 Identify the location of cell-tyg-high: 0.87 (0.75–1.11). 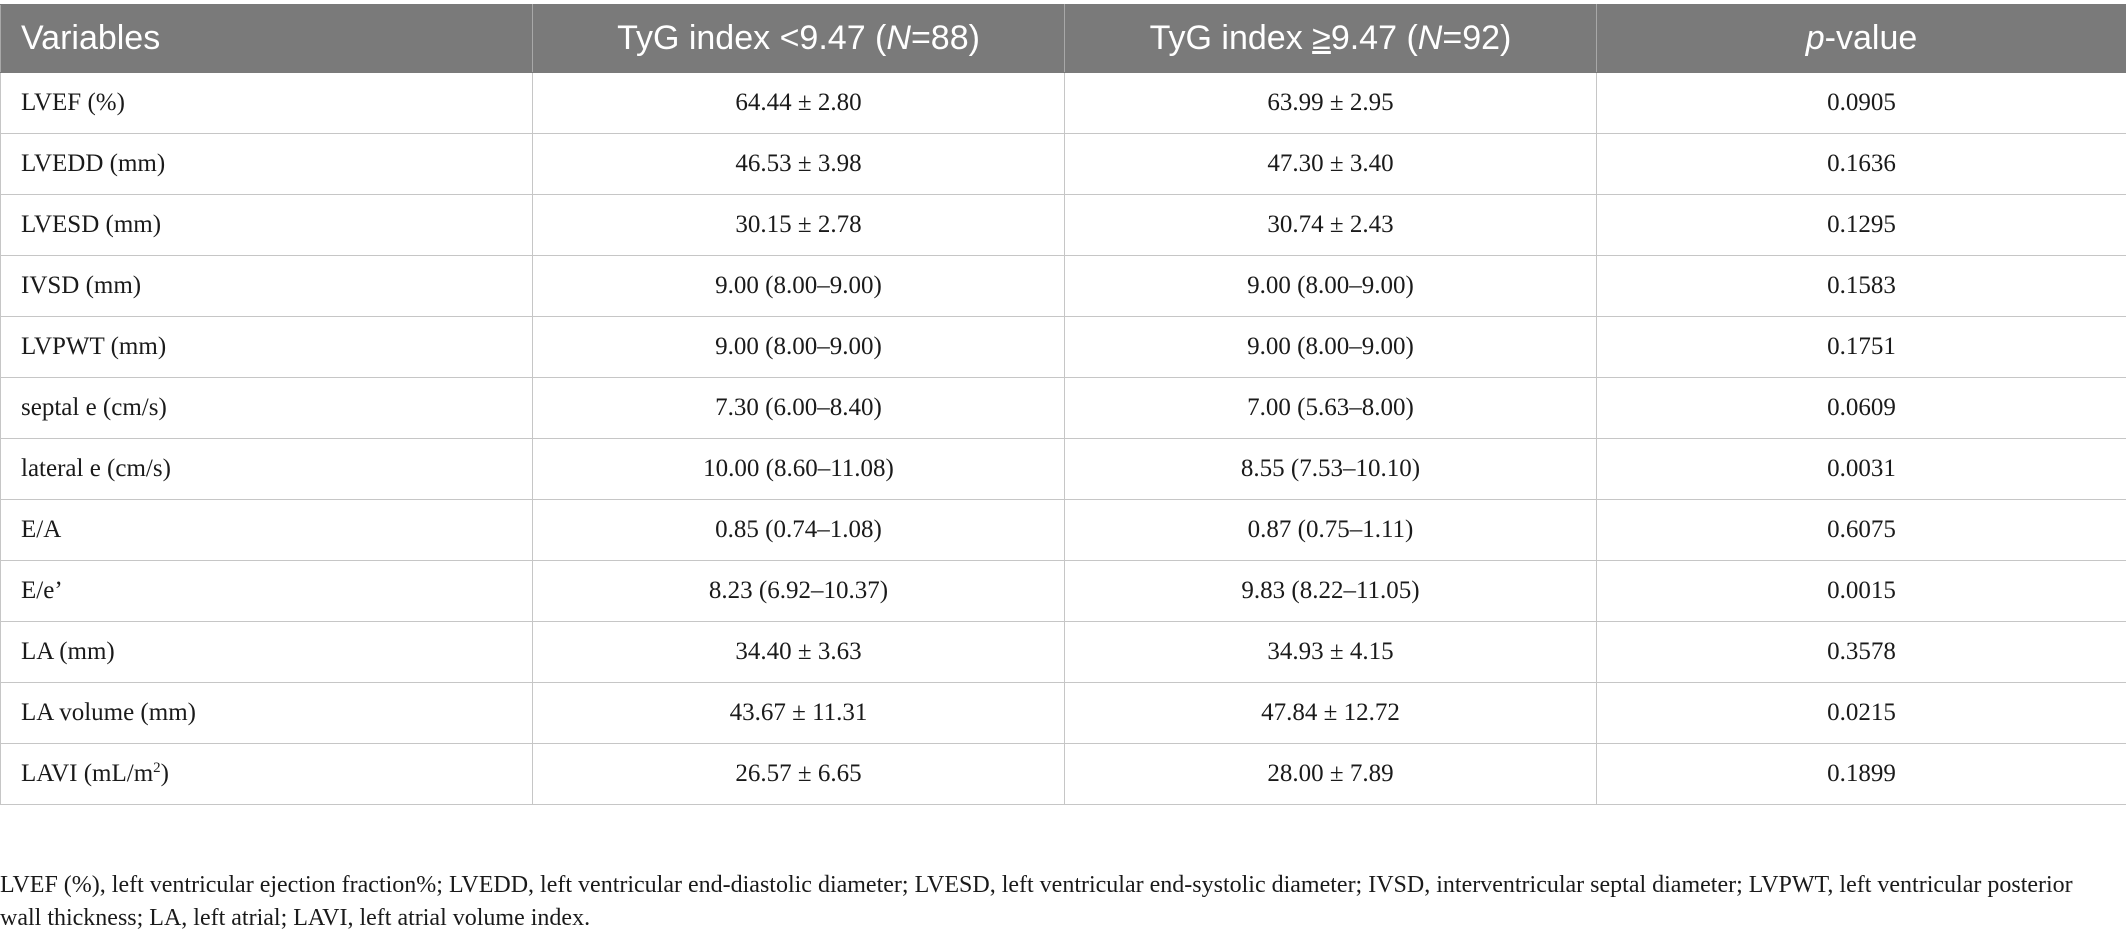
(1330, 530).